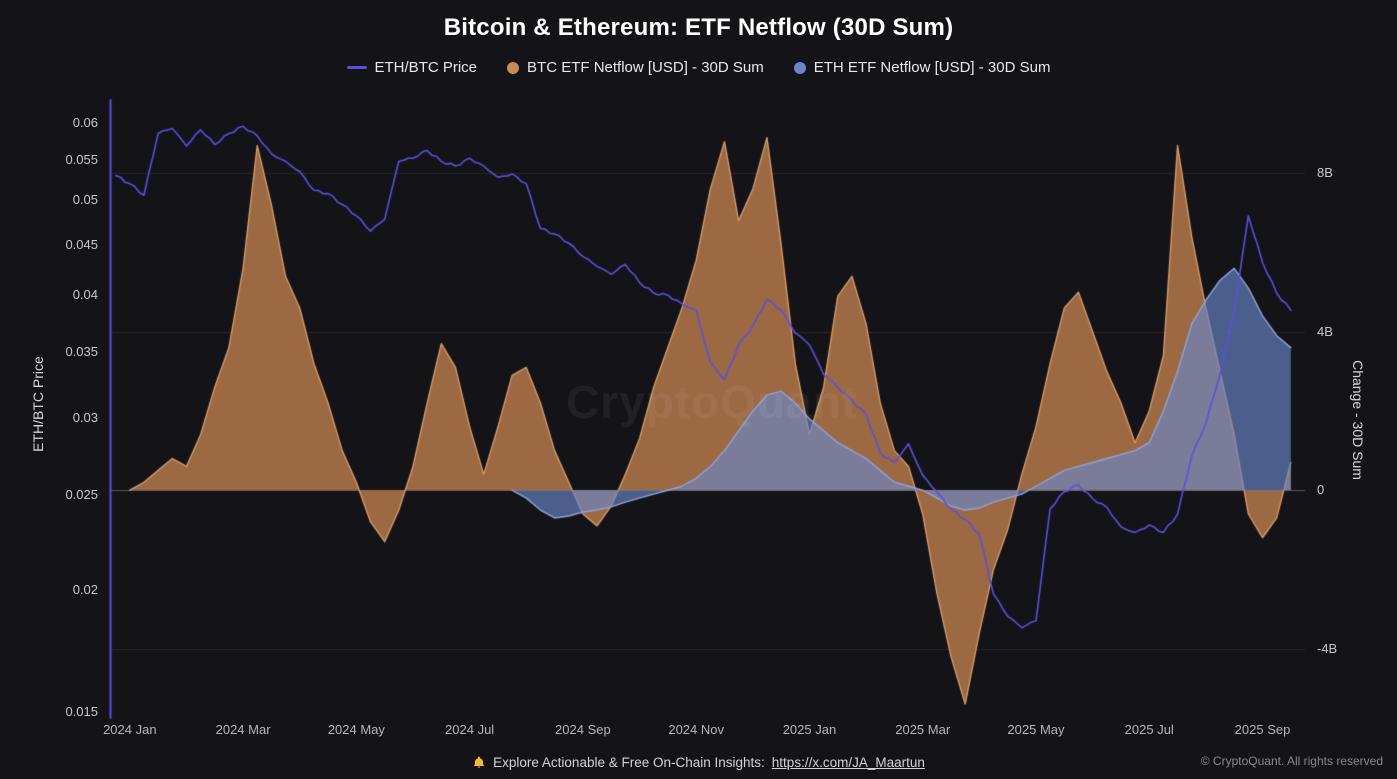 This screenshot has width=1397, height=779. Describe the element at coordinates (81, 245) in the screenshot. I see `y-left-tick-label: 0.045` at that location.